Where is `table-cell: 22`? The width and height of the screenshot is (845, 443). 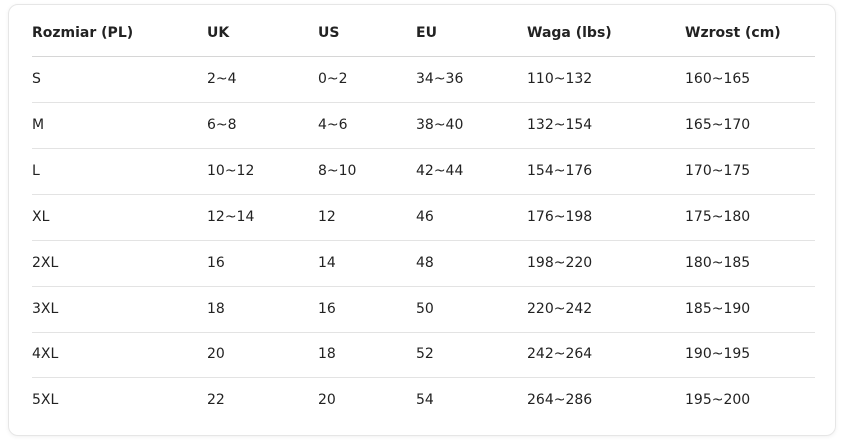
table-cell: 22 is located at coordinates (216, 400).